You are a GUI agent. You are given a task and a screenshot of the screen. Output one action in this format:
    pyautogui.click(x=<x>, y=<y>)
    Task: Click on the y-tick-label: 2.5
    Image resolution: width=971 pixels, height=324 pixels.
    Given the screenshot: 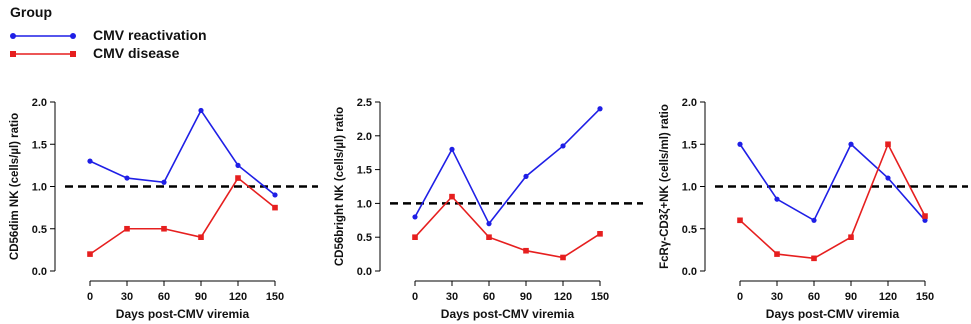 What is the action you would take?
    pyautogui.click(x=364, y=103)
    